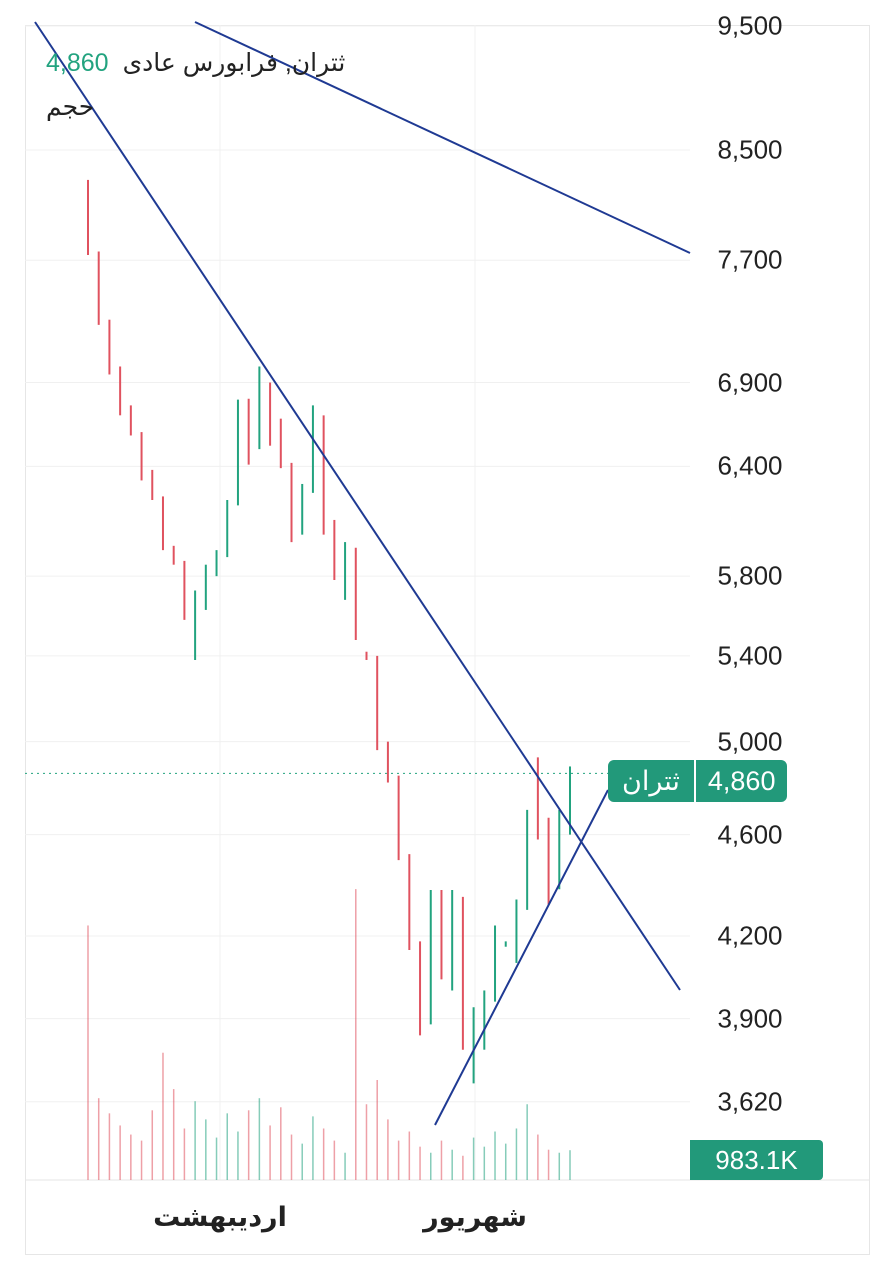  Describe the element at coordinates (750, 465) in the screenshot. I see `y-tick-label: 6,400` at that location.